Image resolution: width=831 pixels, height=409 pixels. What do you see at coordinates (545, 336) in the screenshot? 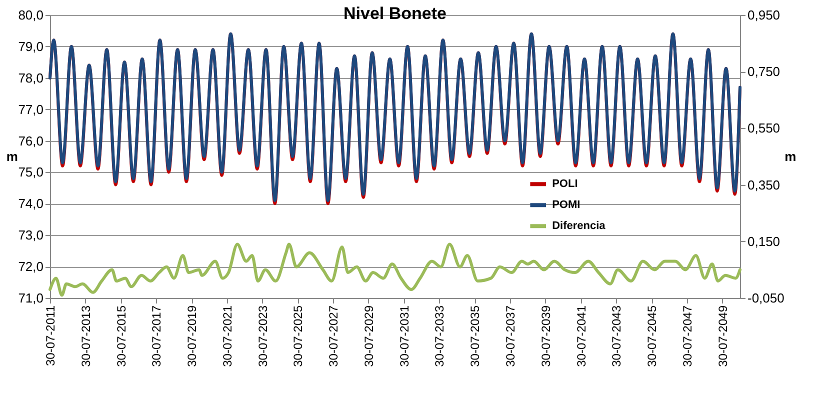
I see `x-tick-label: 30-07-2039` at bounding box center [545, 336].